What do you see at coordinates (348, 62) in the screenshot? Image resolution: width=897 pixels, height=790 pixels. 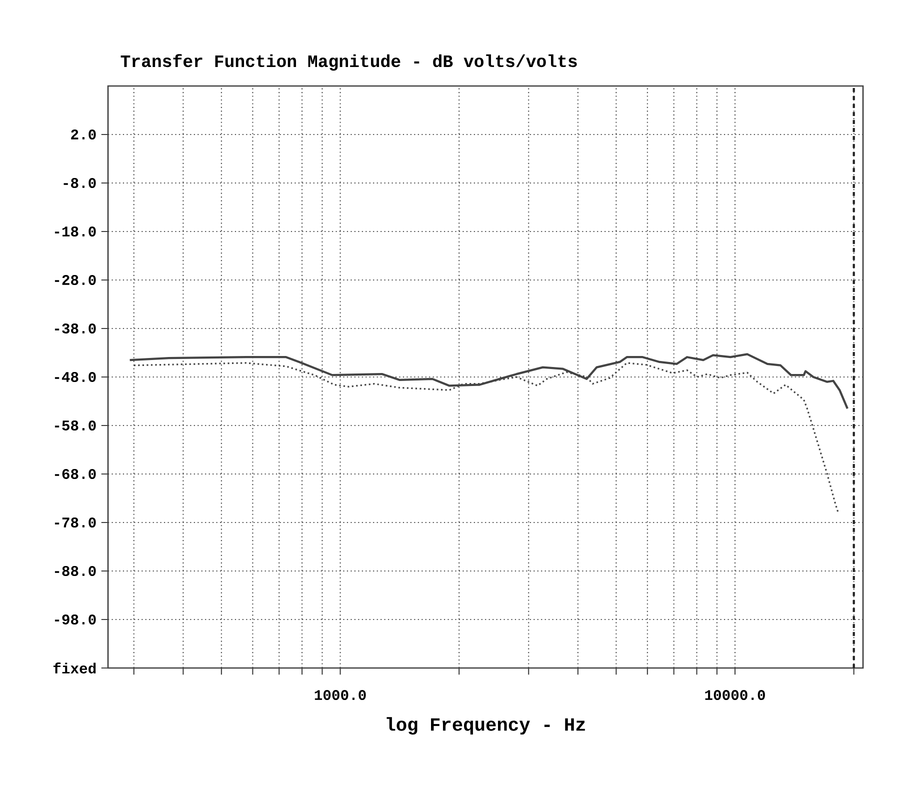 I see `chart-title: Transfer Function Magnitude - dB volts/volts` at bounding box center [348, 62].